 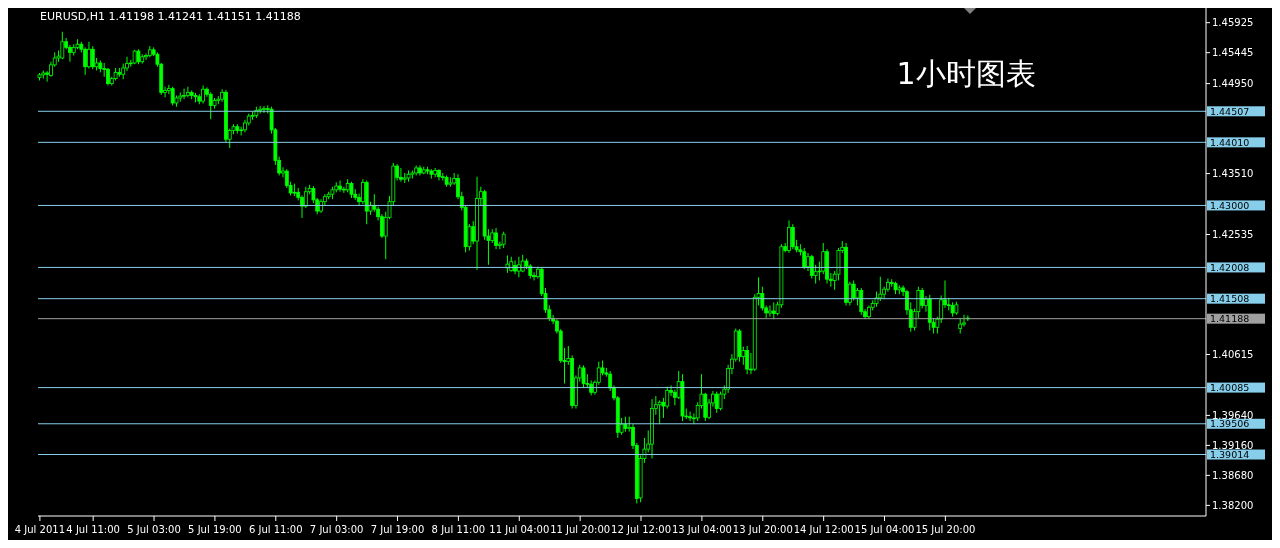 What do you see at coordinates (945, 529) in the screenshot?
I see `x-tick-label: 15 Jul 20:00` at bounding box center [945, 529].